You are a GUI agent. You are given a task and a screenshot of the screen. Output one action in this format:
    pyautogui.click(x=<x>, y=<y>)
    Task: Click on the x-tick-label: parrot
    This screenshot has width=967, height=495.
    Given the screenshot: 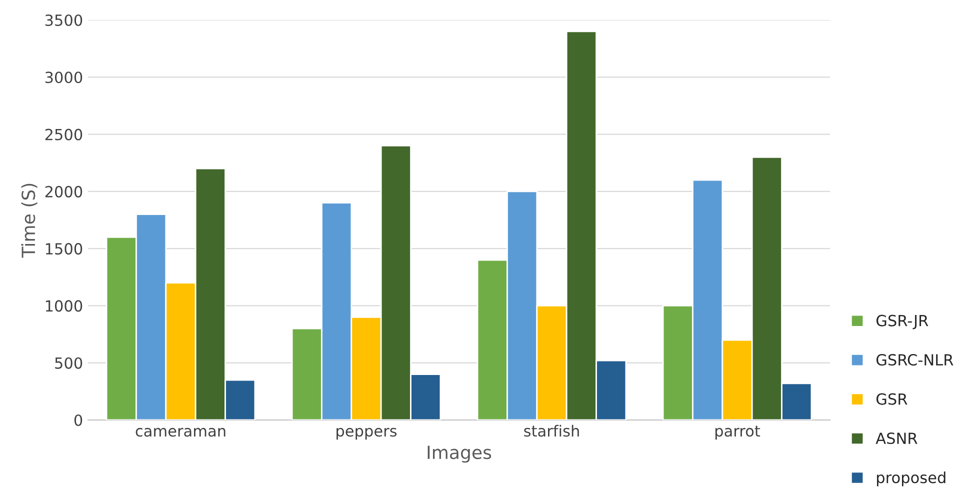 What is the action you would take?
    pyautogui.click(x=737, y=433)
    